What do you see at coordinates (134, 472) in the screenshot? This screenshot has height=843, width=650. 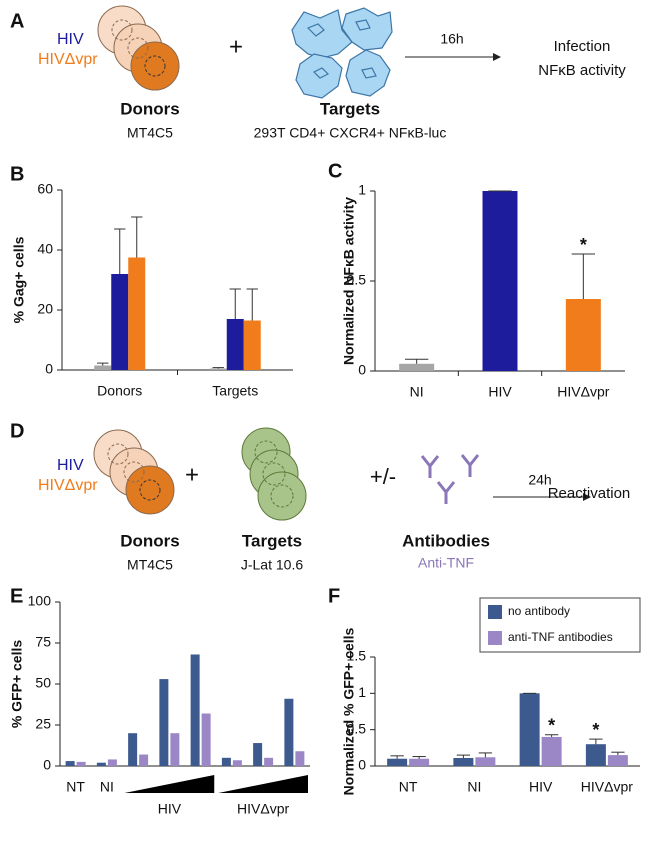 I see `donor-cells` at bounding box center [134, 472].